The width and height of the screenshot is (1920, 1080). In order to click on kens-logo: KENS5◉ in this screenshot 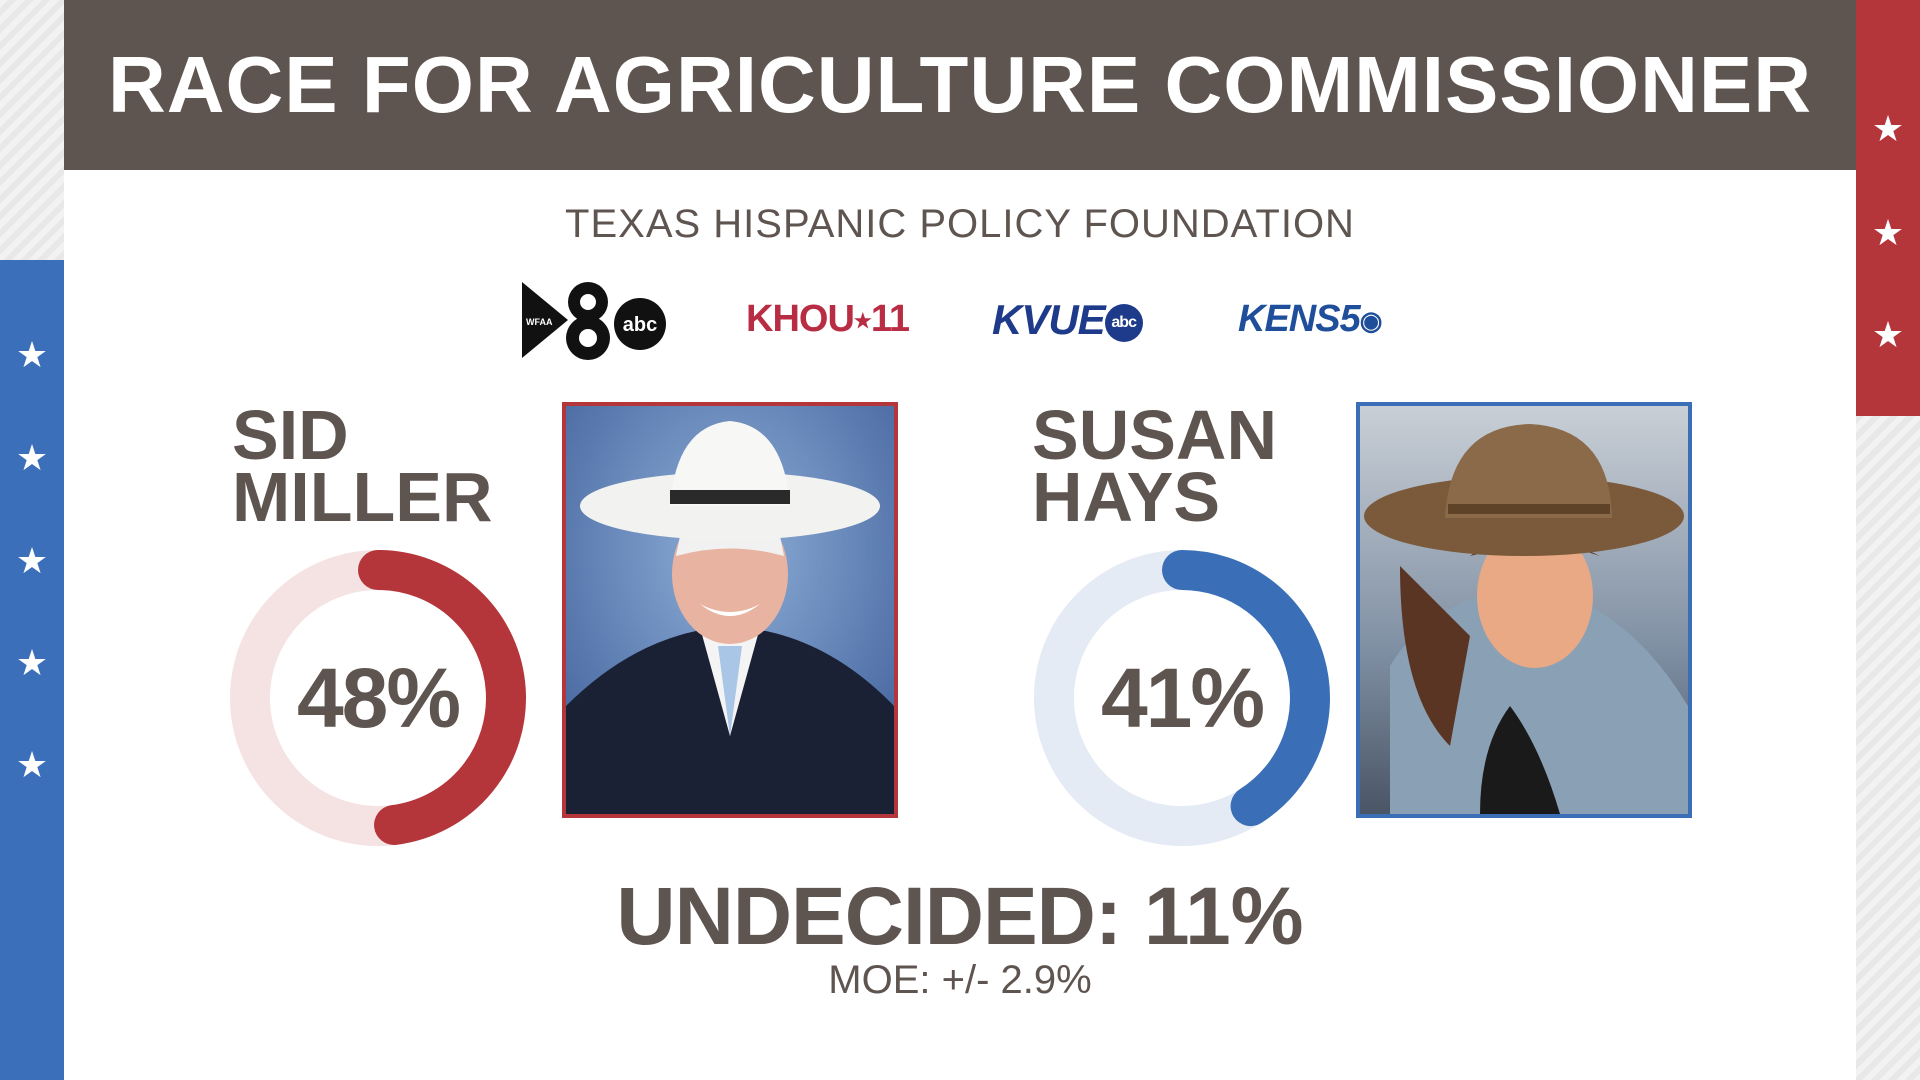, I will do `click(1310, 319)`.